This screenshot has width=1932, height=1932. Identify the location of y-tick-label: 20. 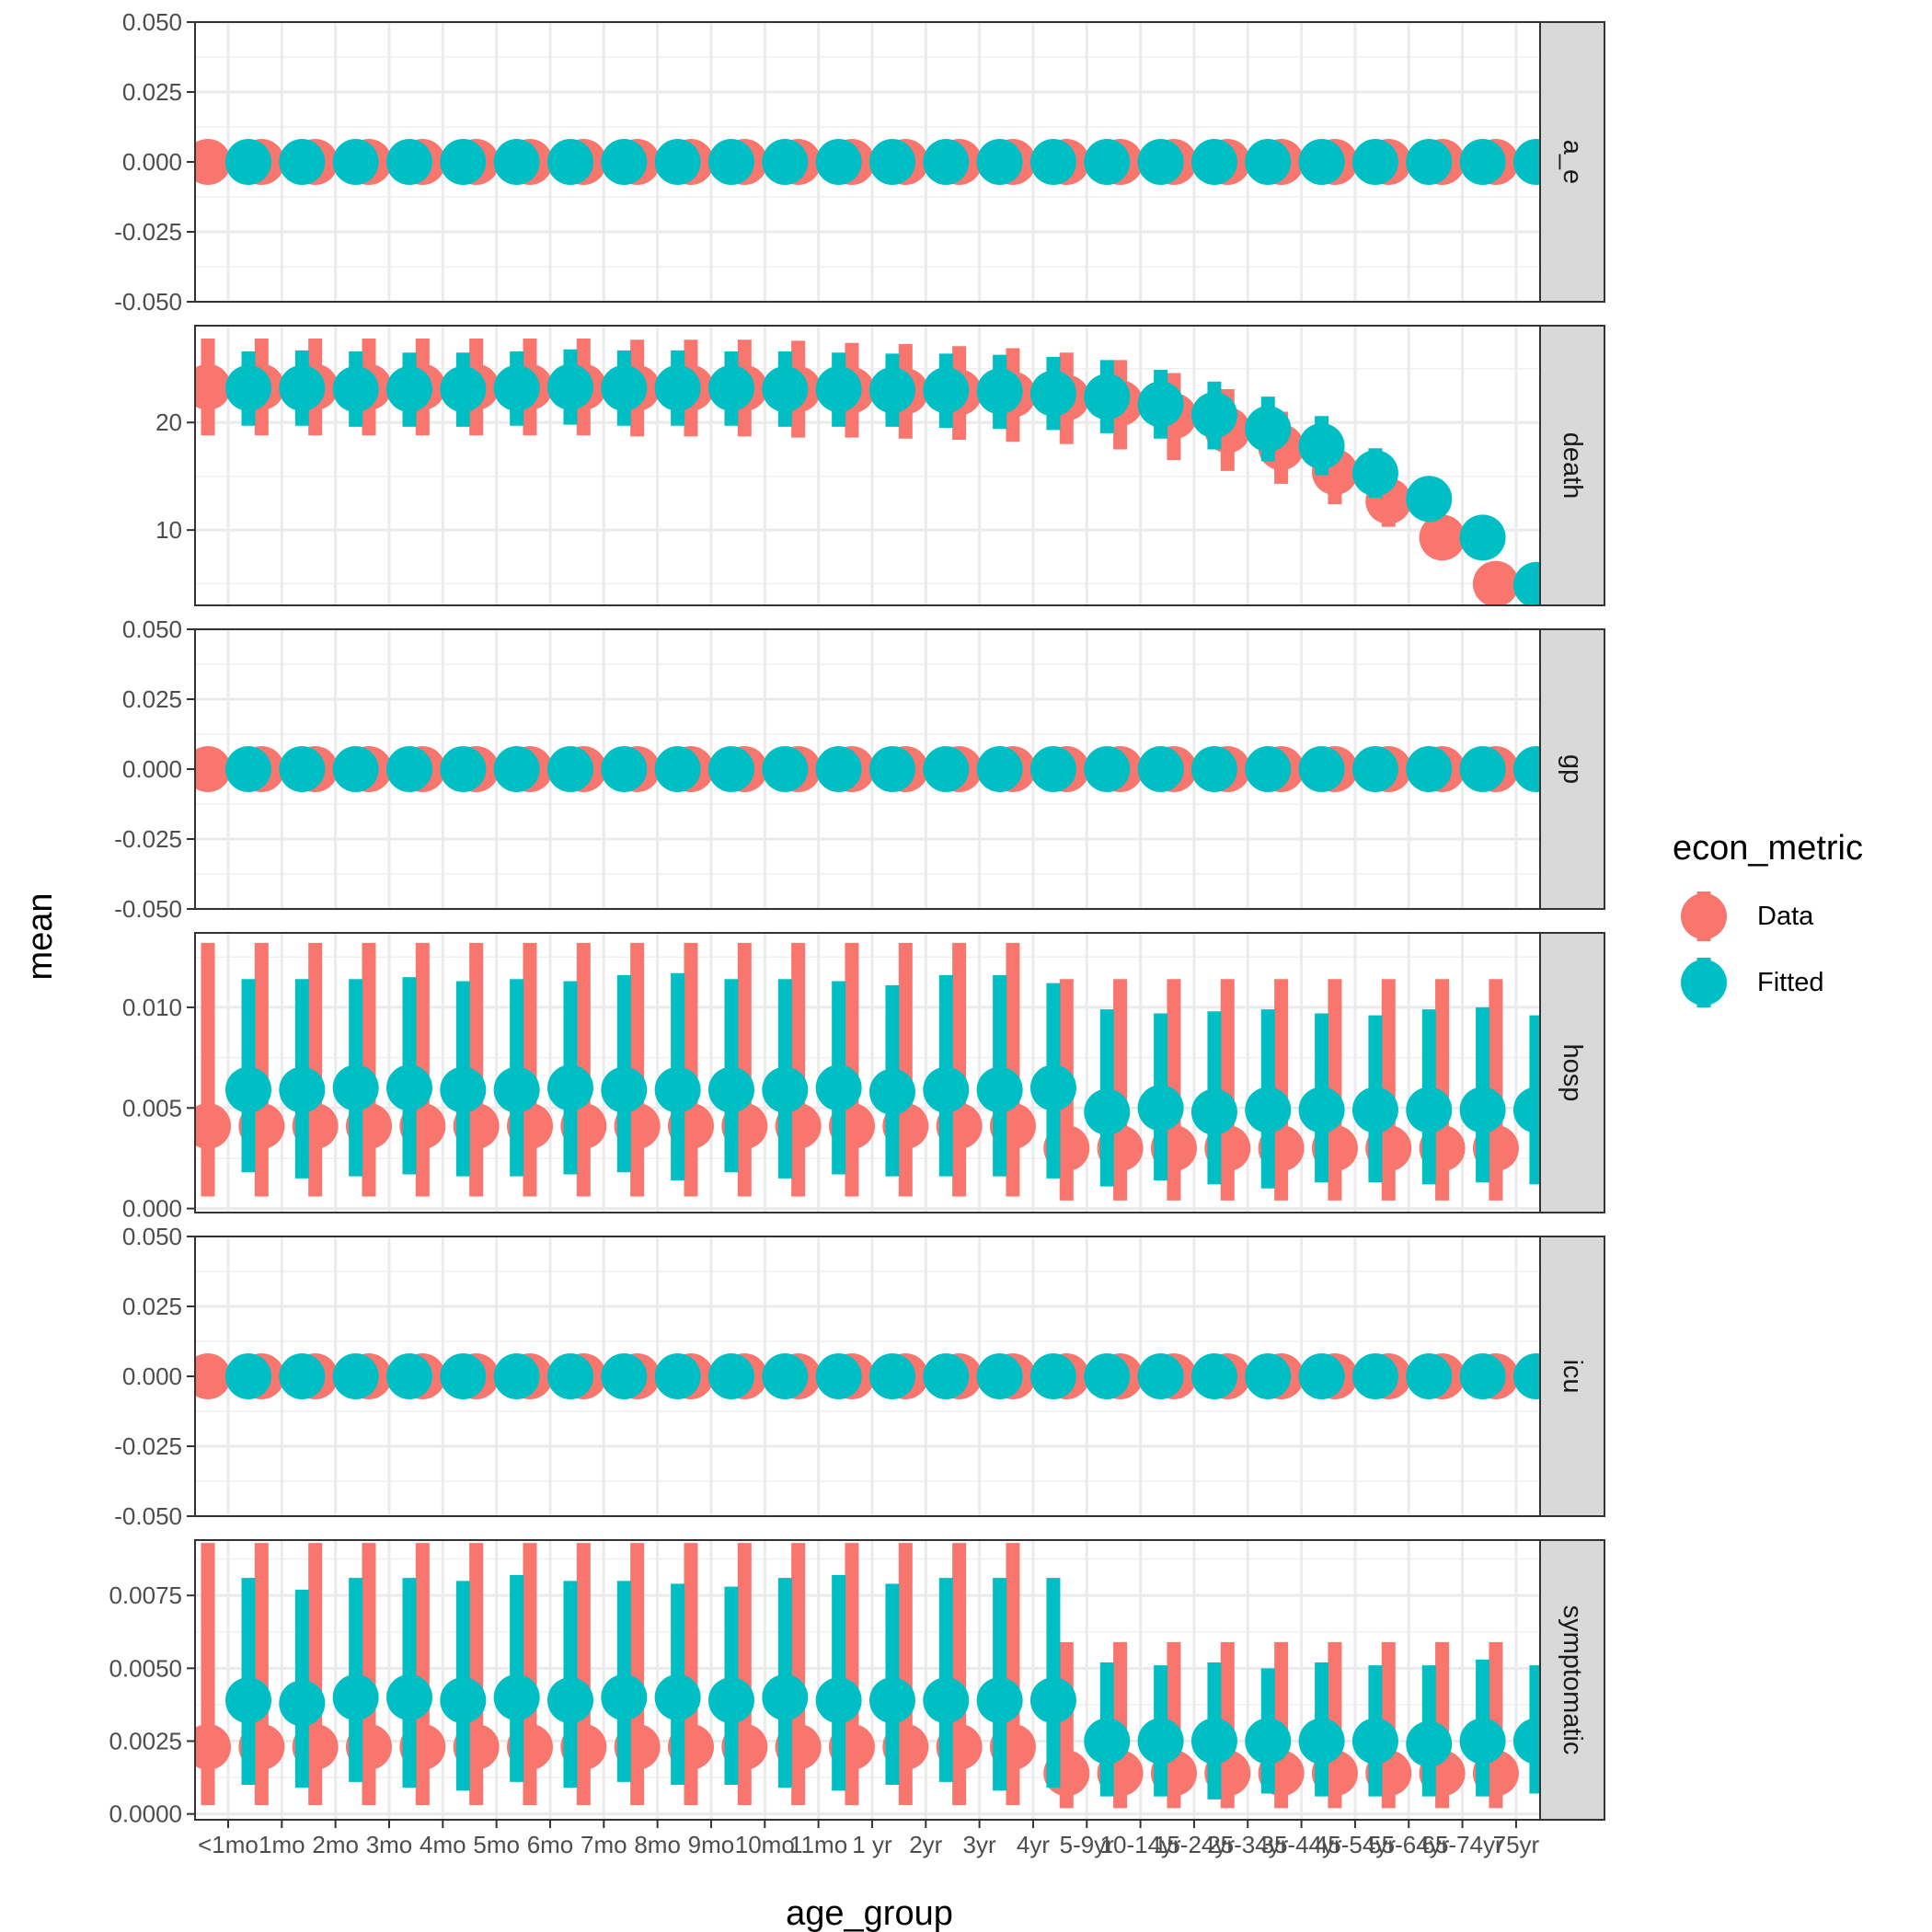
(168, 422).